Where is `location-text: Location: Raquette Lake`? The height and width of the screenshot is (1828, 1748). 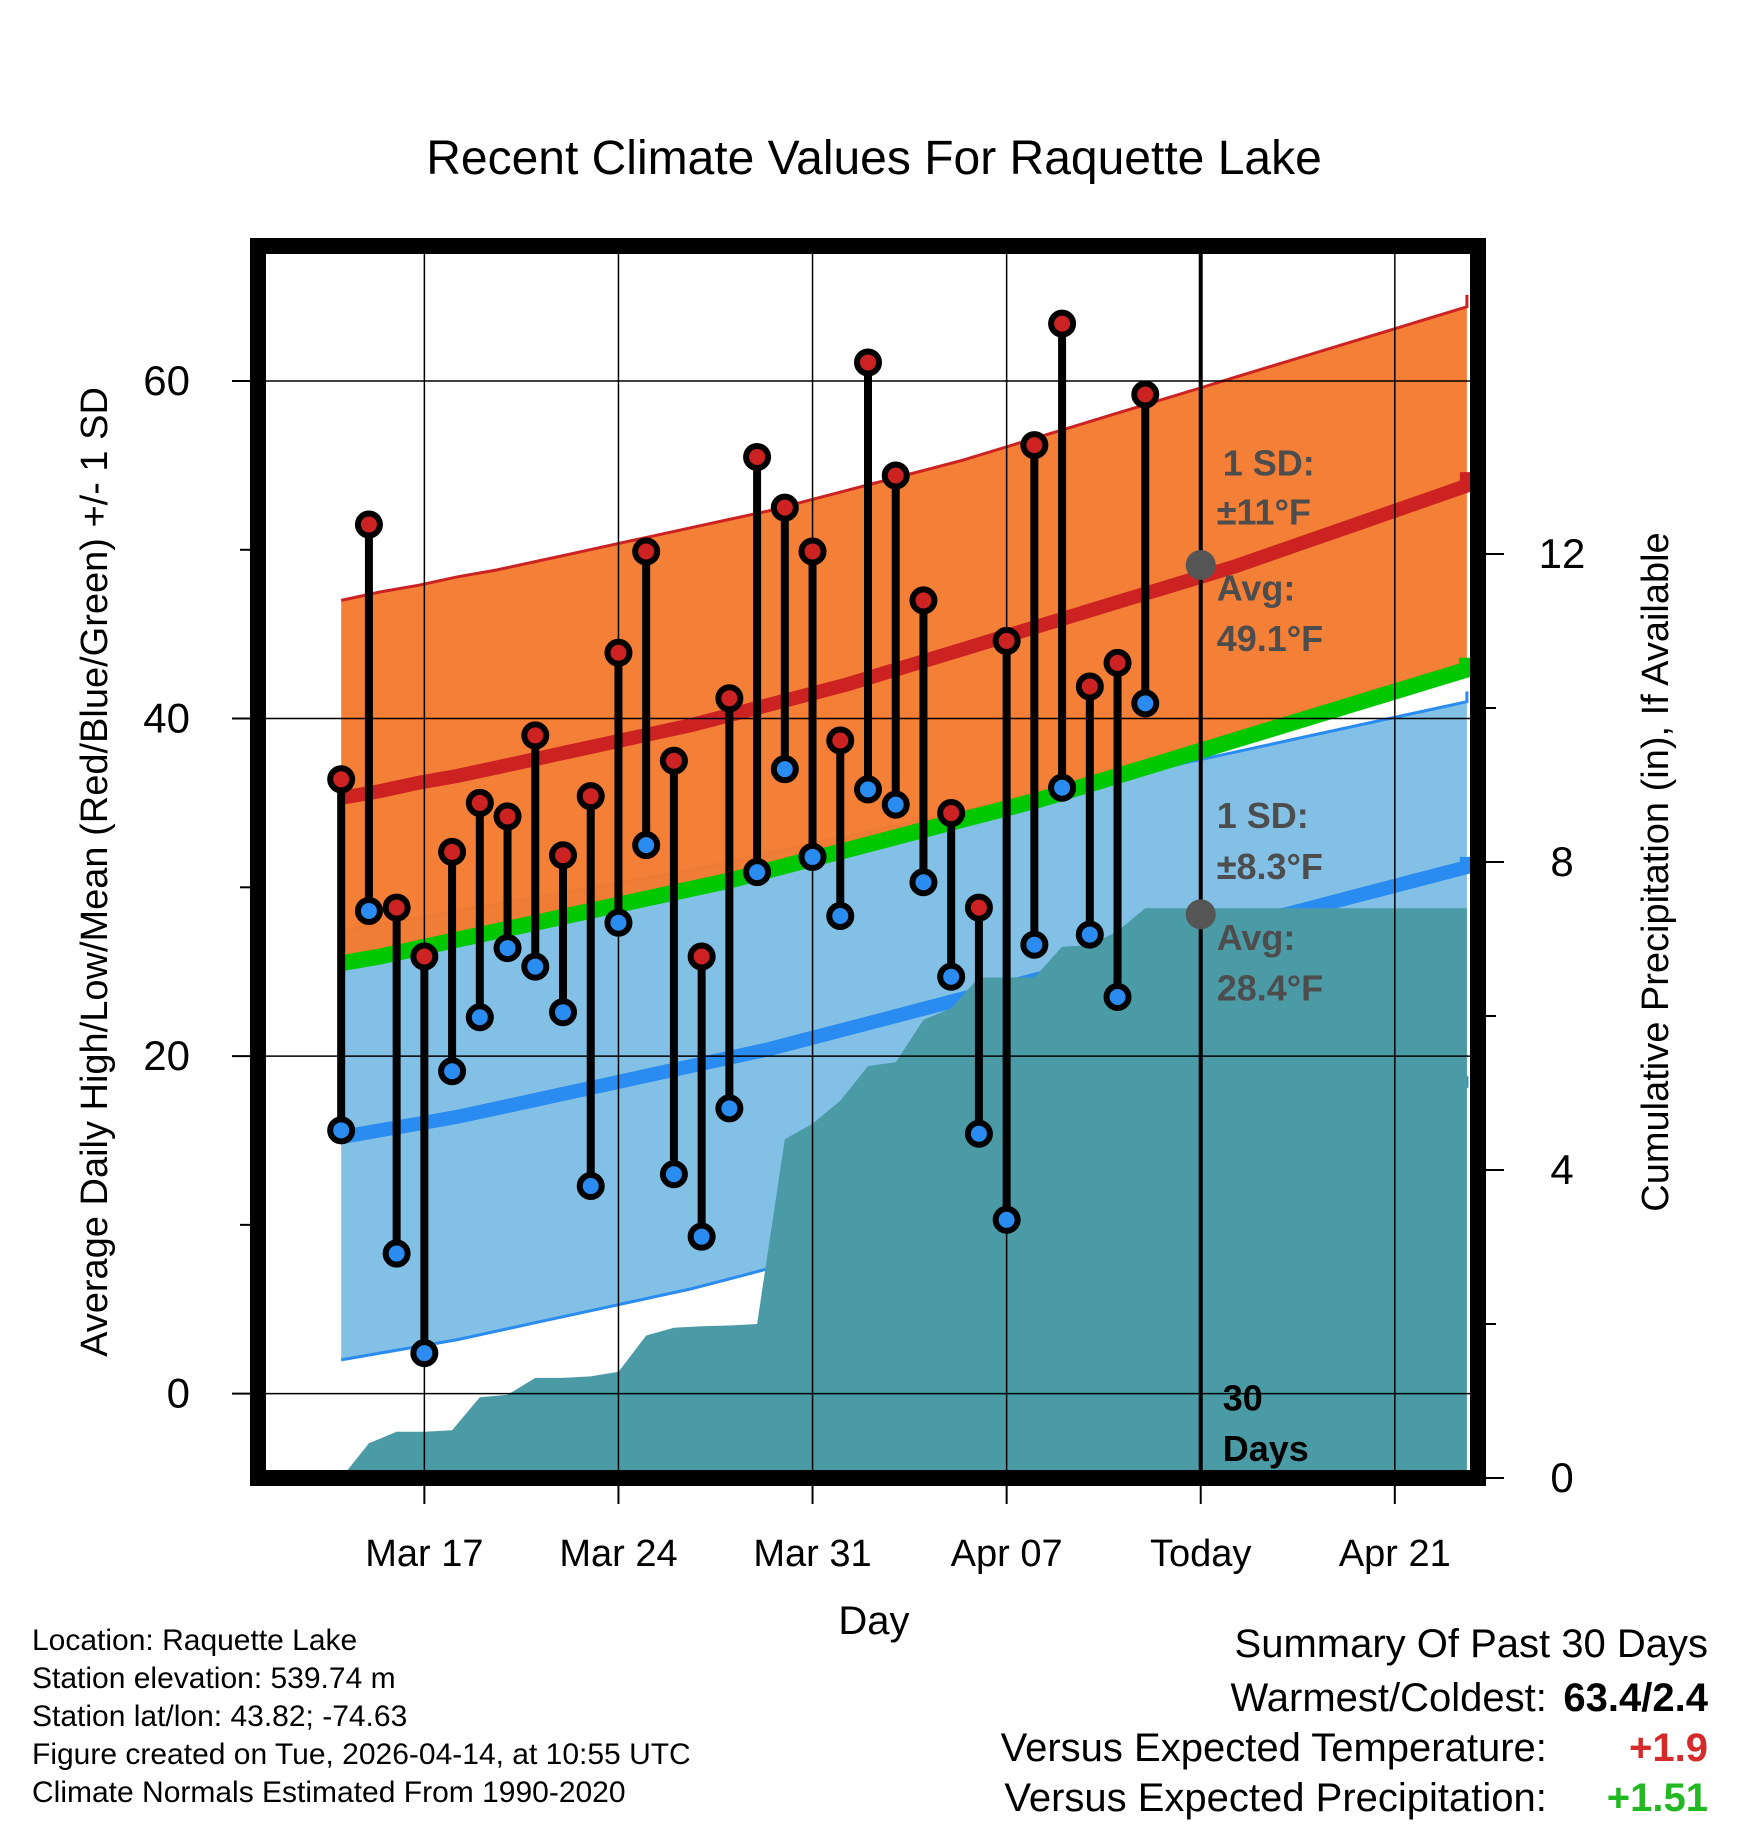
location-text: Location: Raquette Lake is located at coordinates (195, 1640).